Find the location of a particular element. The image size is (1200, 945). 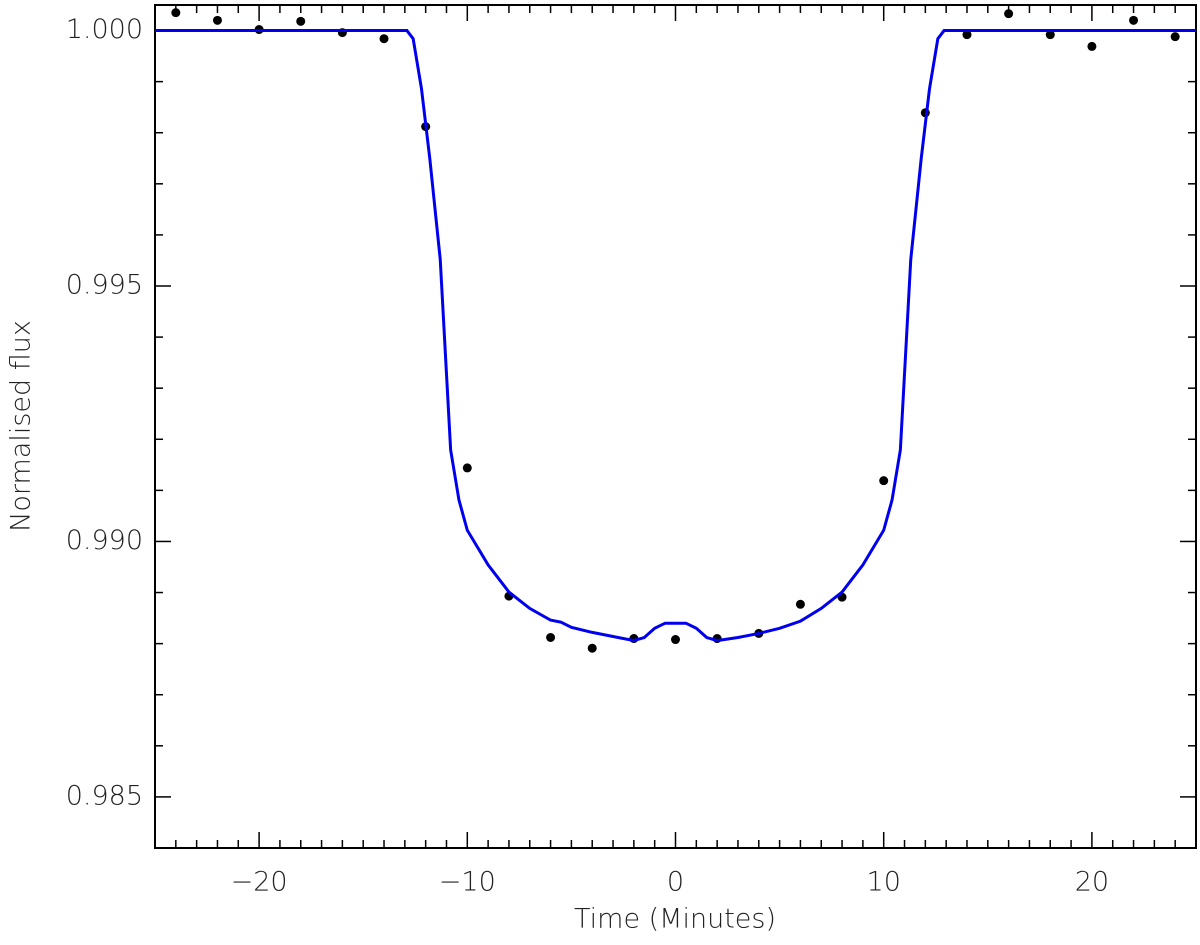

x-tick-label: 10 is located at coordinates (884, 882).